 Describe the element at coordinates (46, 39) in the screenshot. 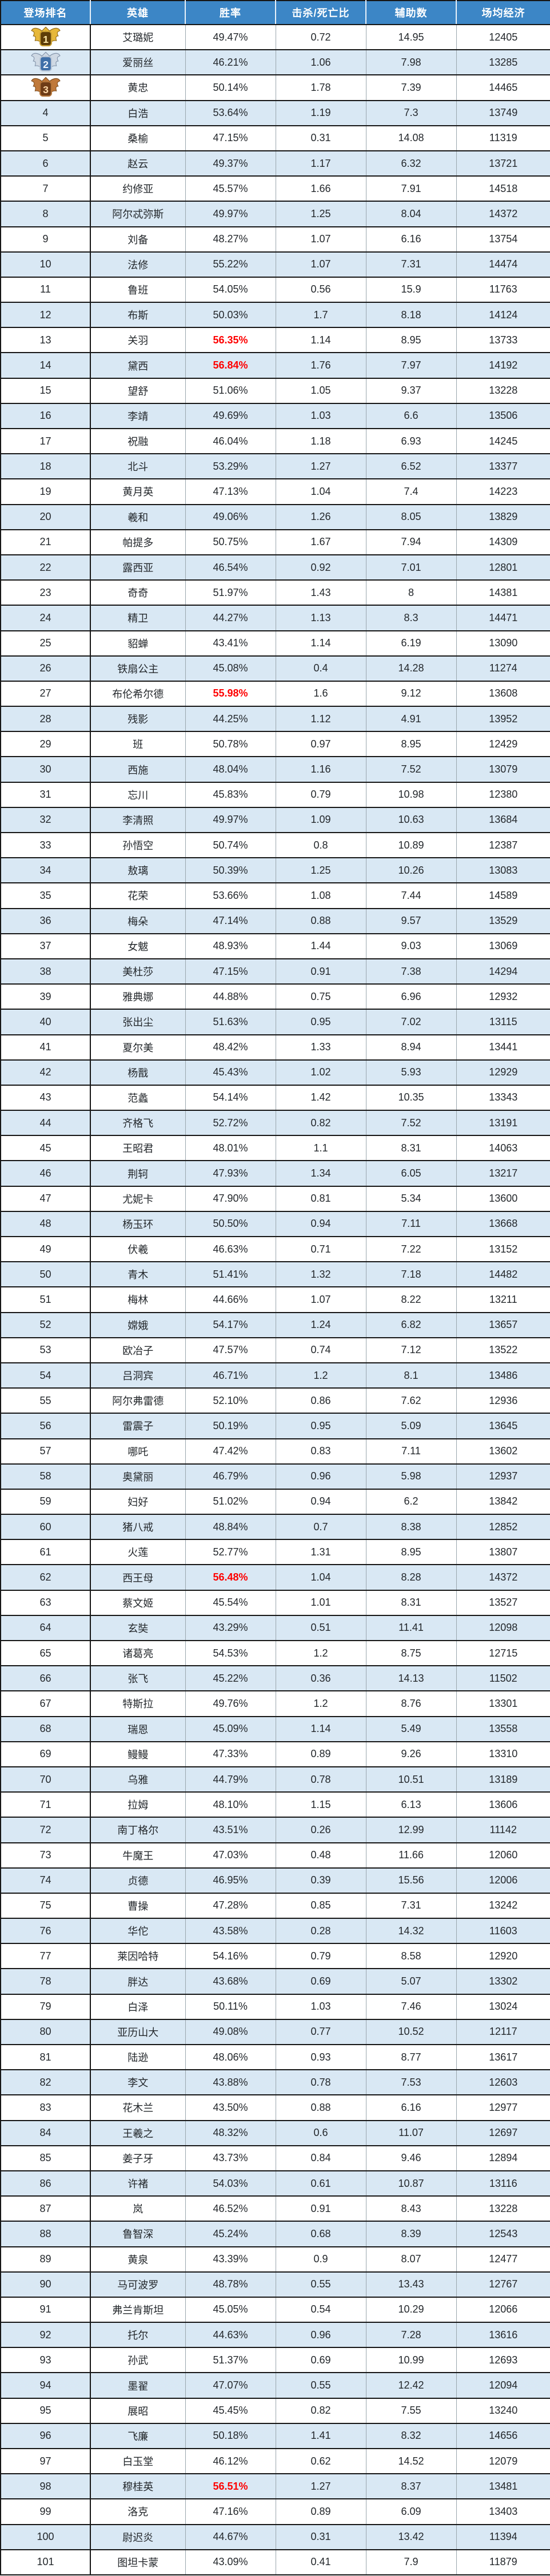

I see `svg-text: 1` at that location.